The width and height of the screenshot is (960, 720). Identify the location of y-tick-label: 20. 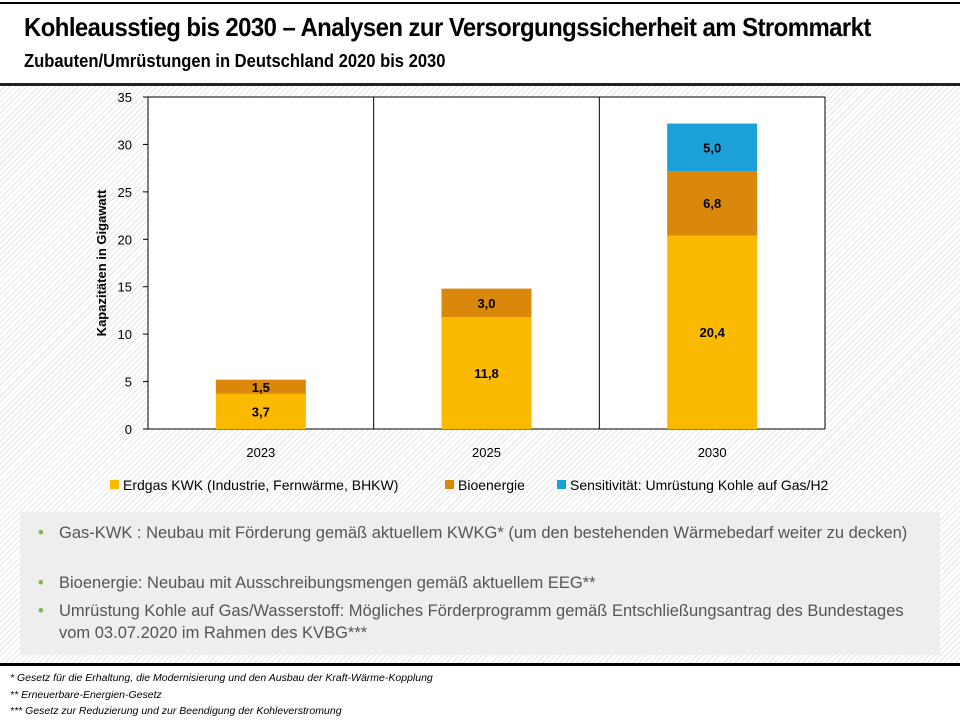
(125, 239).